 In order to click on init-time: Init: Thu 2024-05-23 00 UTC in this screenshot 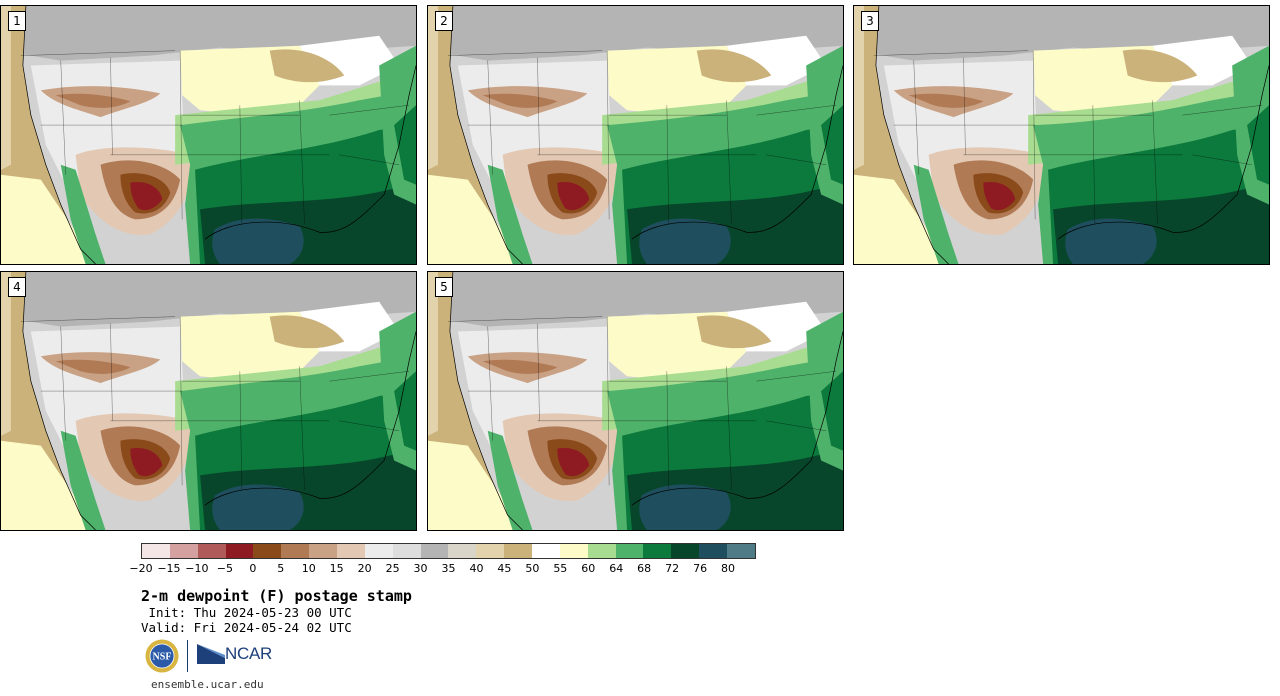, I will do `click(246, 612)`.